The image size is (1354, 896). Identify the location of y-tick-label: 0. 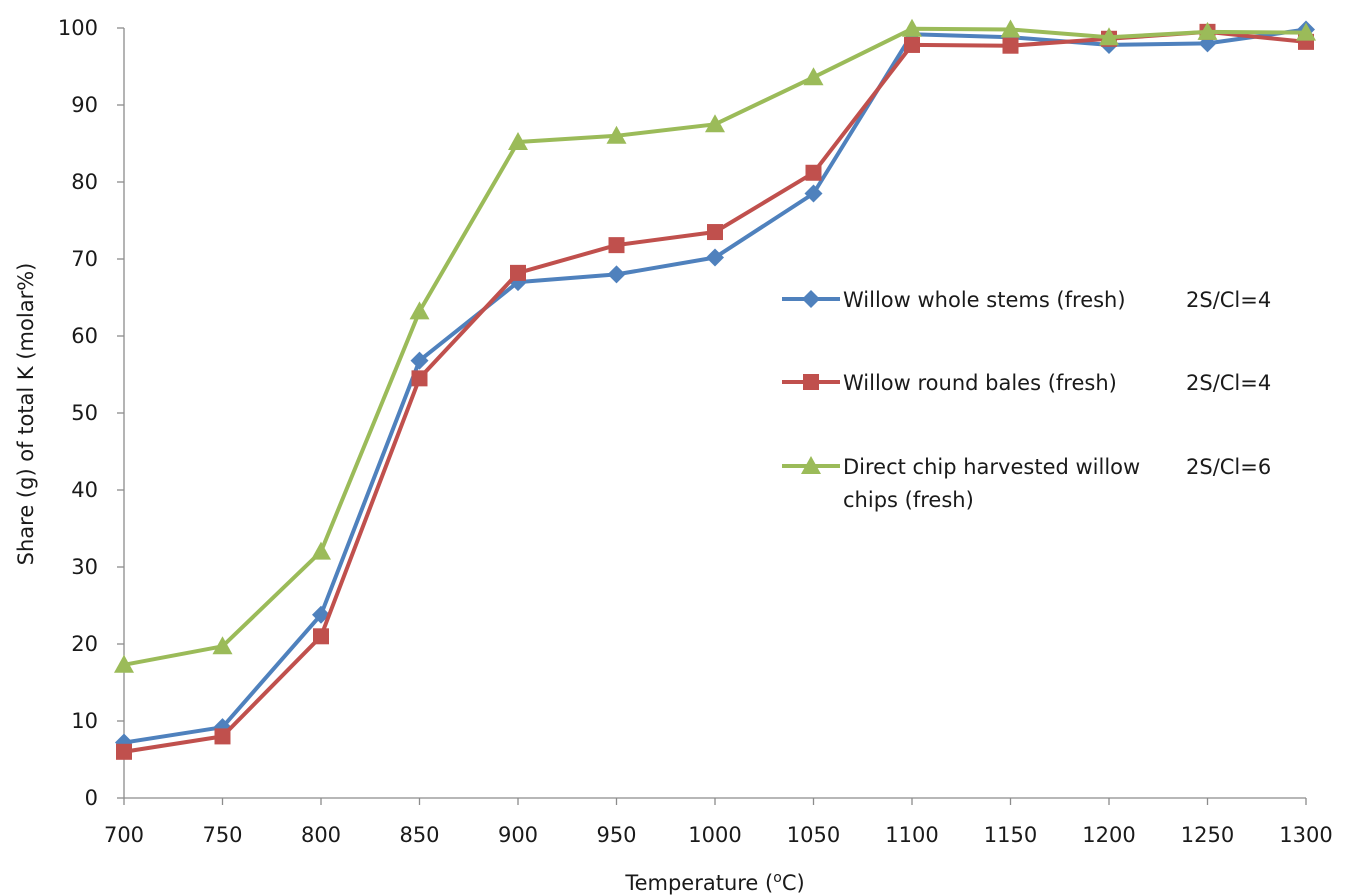
(91, 798).